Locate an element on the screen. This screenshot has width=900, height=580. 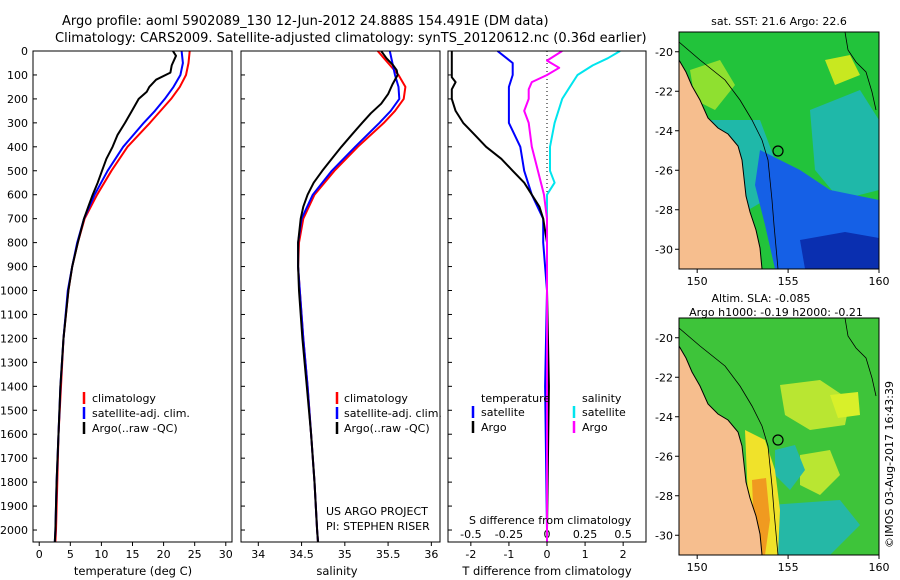
salinity-x-label: salinity is located at coordinates (336, 571).